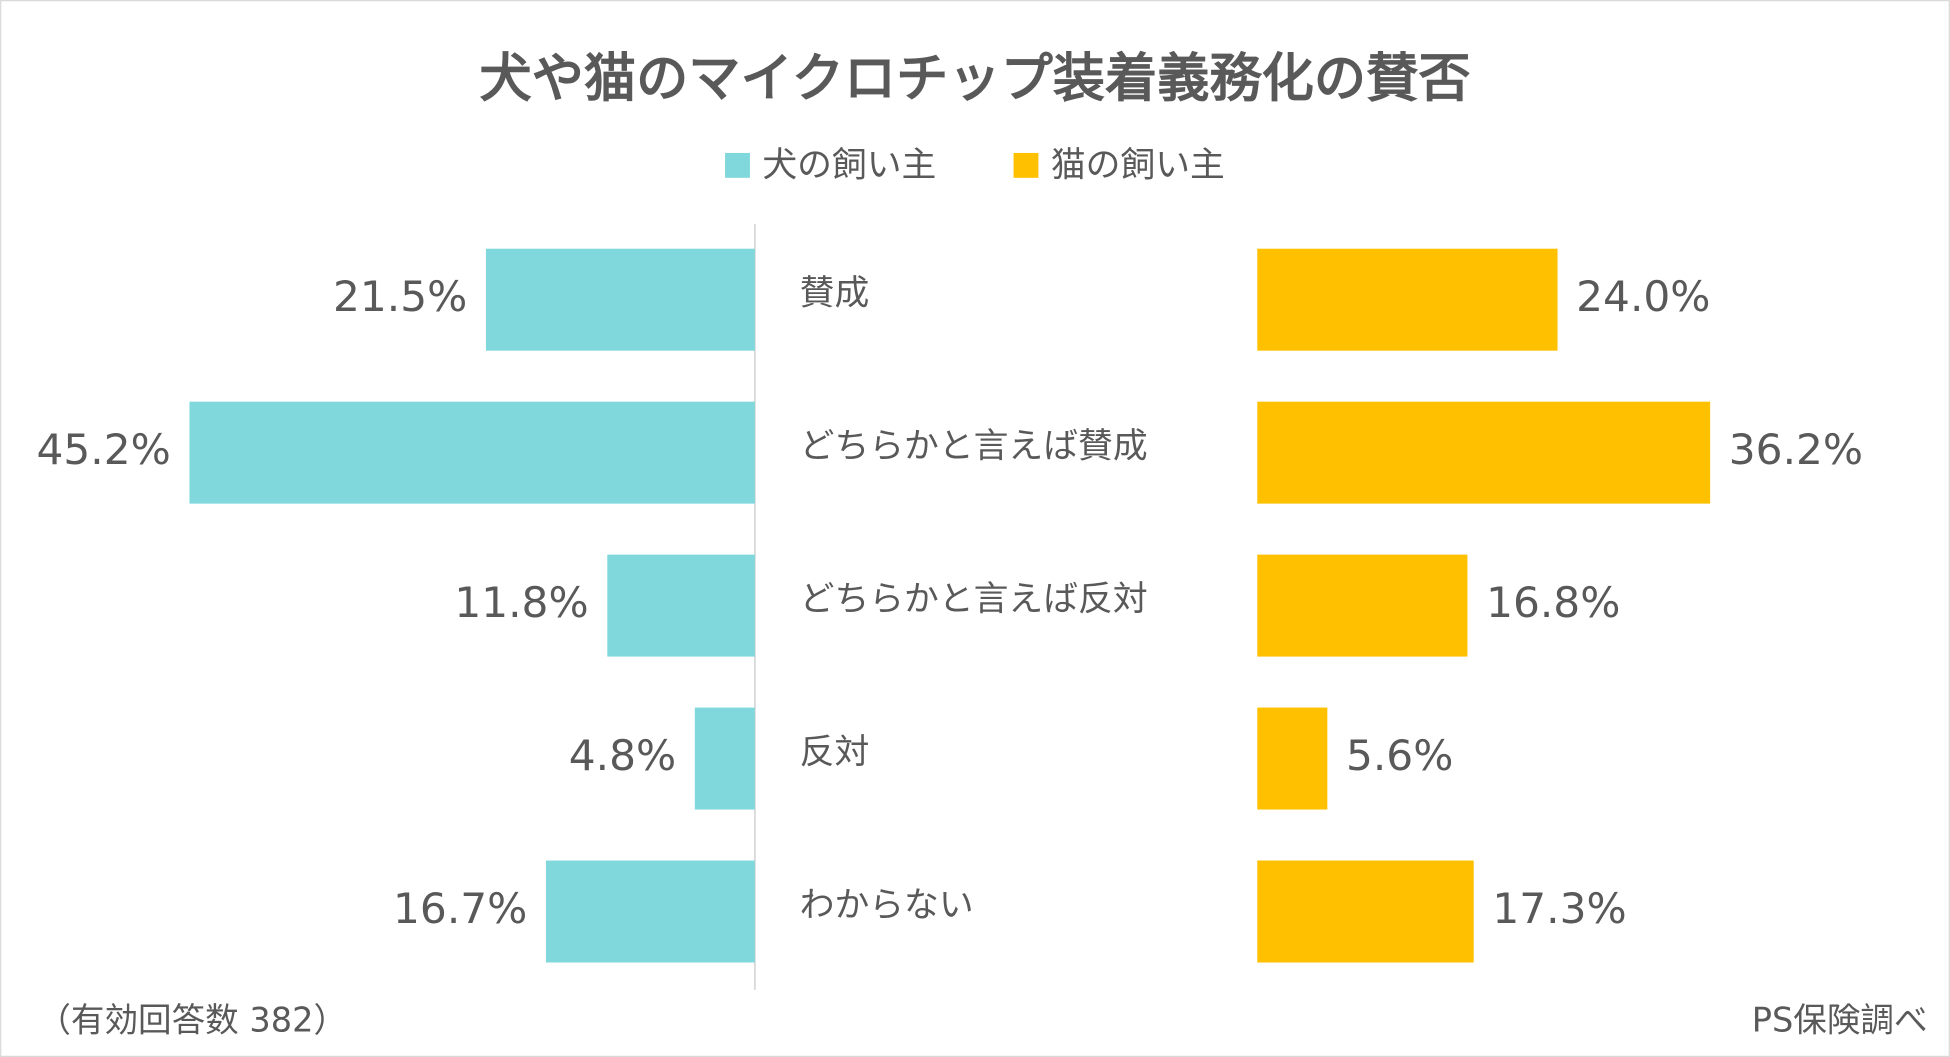  I want to click on value-label: 11.8%, so click(521, 602).